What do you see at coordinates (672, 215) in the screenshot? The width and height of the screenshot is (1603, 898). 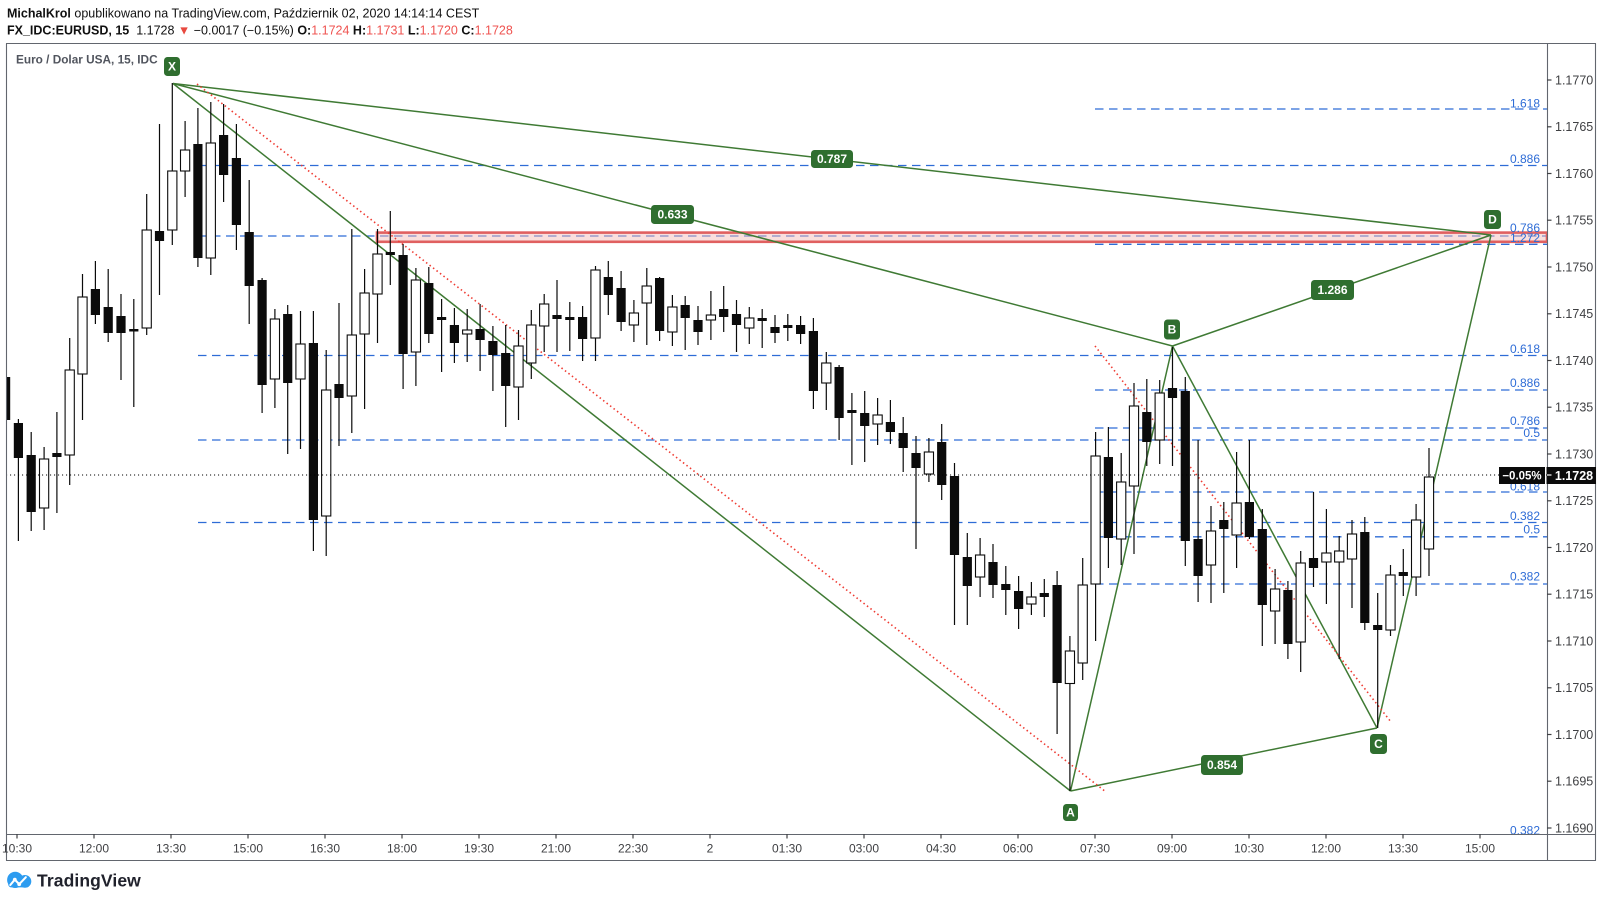 I see `svg-text: 0.633` at bounding box center [672, 215].